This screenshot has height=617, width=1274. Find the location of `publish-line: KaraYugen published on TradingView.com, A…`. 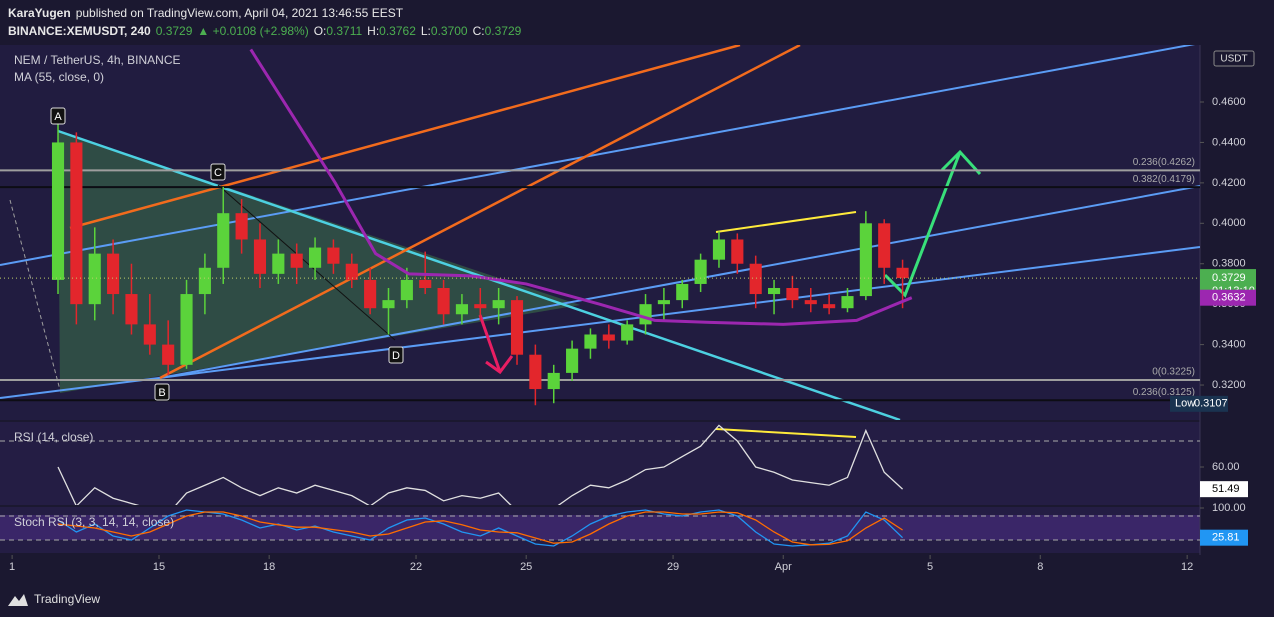

publish-line: KaraYugen published on TradingView.com, A… is located at coordinates (264, 13).